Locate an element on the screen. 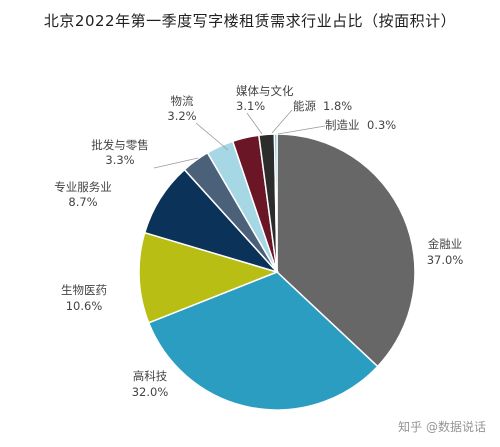 This screenshot has width=500, height=447. slice-value-1: 37.0% is located at coordinates (445, 260).